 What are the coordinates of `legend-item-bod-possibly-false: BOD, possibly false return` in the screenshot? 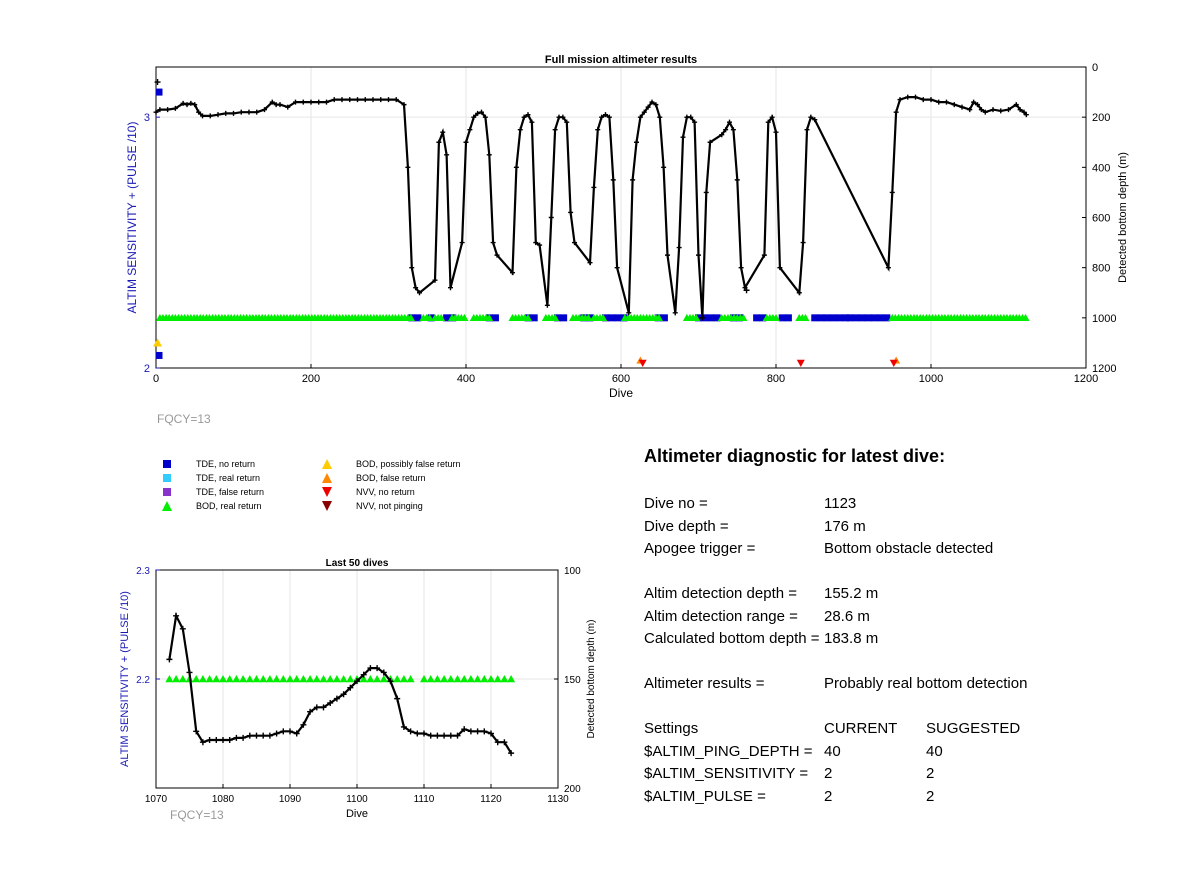 It's located at (390, 464).